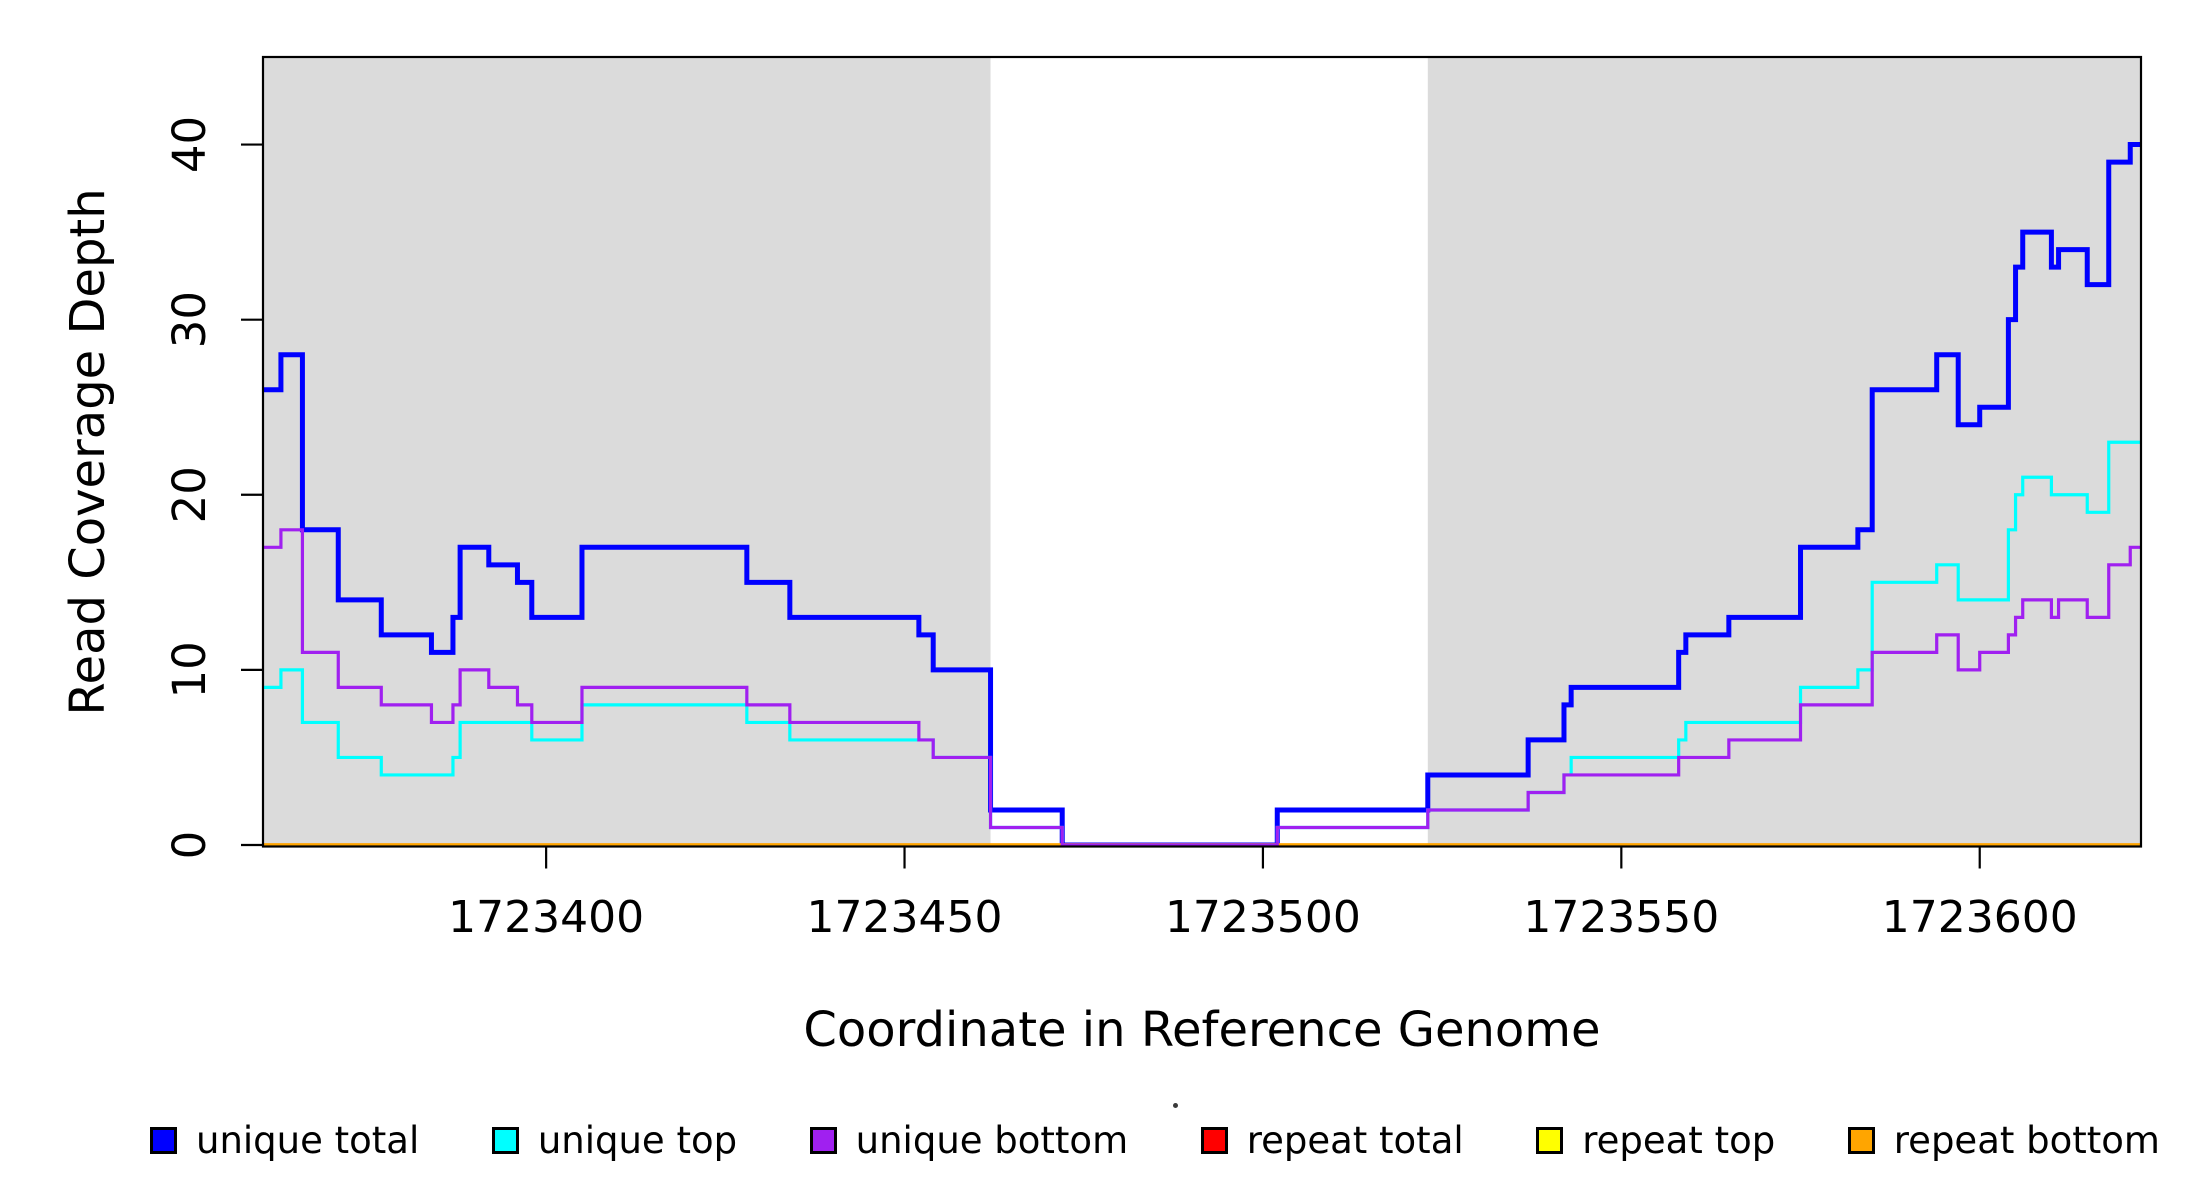 Image resolution: width=2200 pixels, height=1200 pixels. I want to click on legend-label: unique bottom, so click(992, 1140).